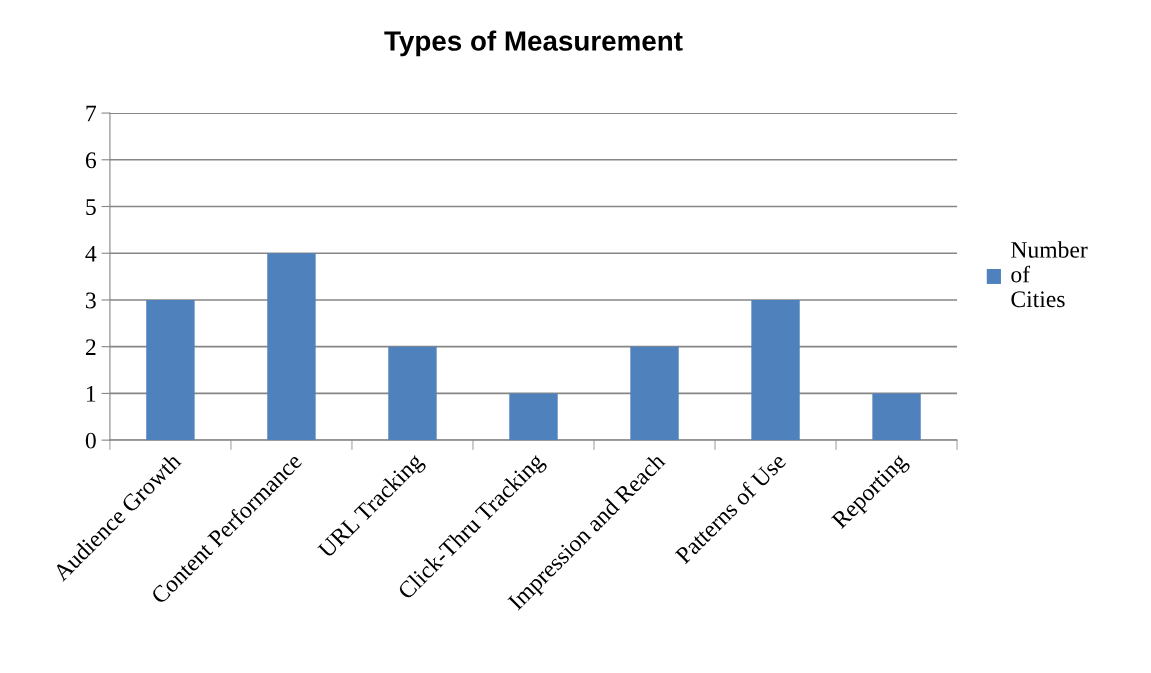 This screenshot has height=673, width=1151. What do you see at coordinates (1049, 274) in the screenshot?
I see `legend-label: Number of Cities` at bounding box center [1049, 274].